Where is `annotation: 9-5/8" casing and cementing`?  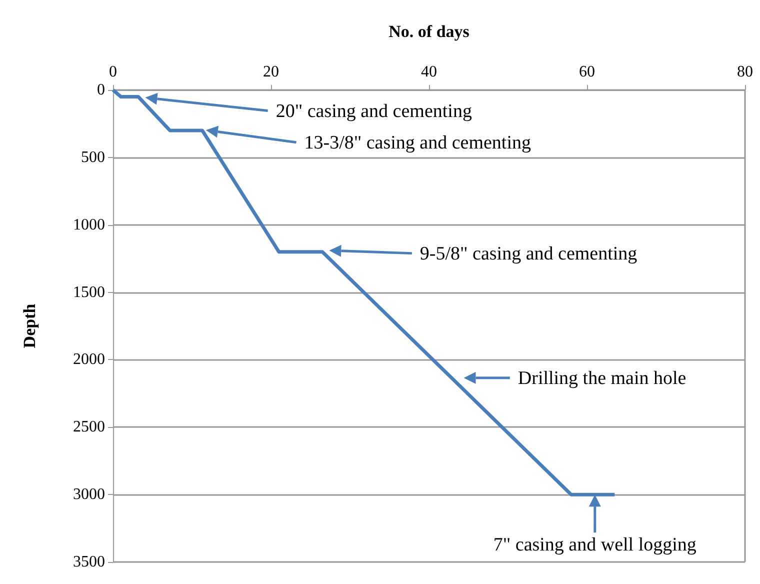
annotation: 9-5/8" casing and cementing is located at coordinates (529, 253).